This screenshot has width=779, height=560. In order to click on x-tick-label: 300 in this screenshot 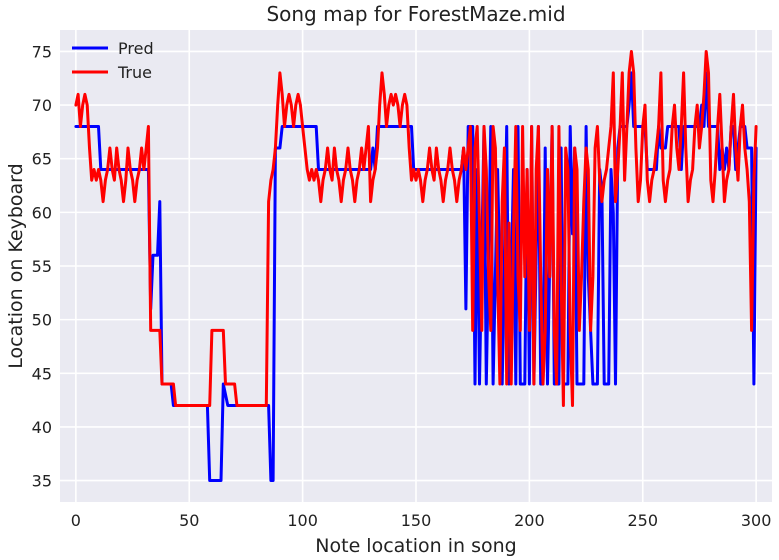, I will do `click(756, 520)`.